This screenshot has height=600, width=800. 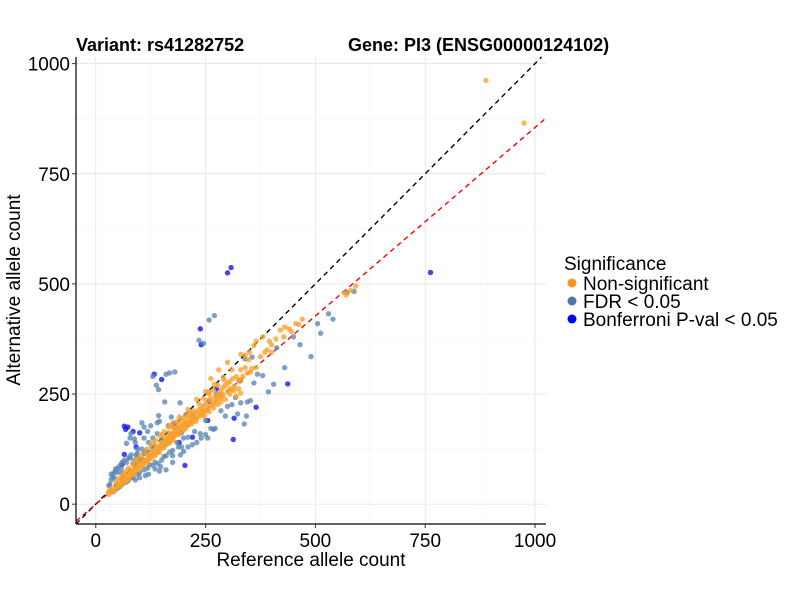 I want to click on legend-label-fdr: FDR < 0.05, so click(x=632, y=302).